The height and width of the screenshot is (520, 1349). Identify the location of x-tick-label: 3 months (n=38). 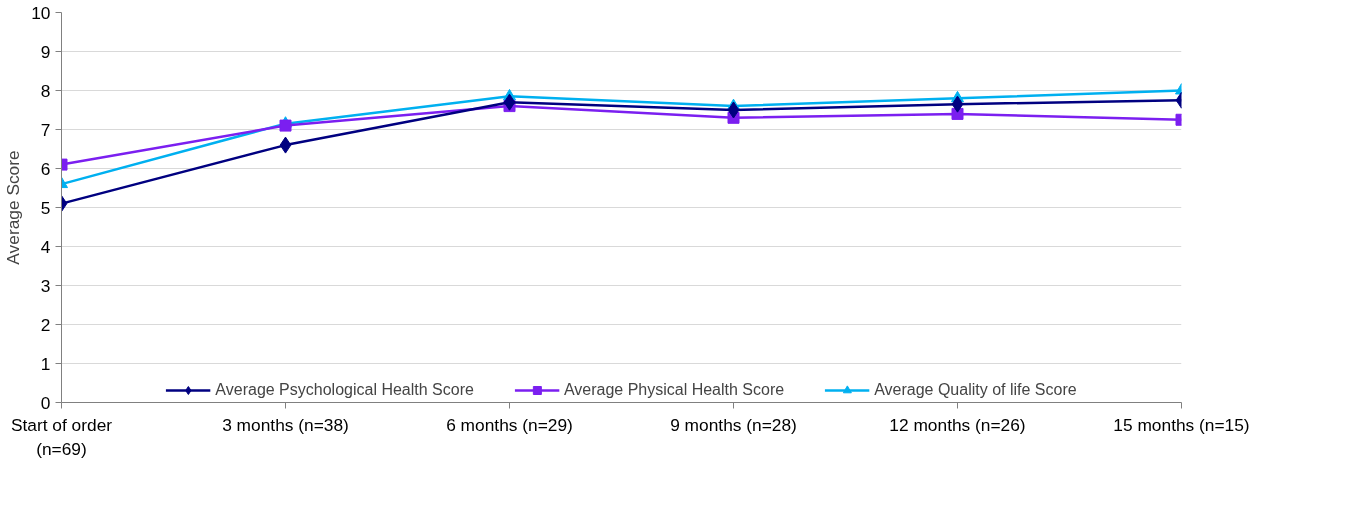
(285, 424).